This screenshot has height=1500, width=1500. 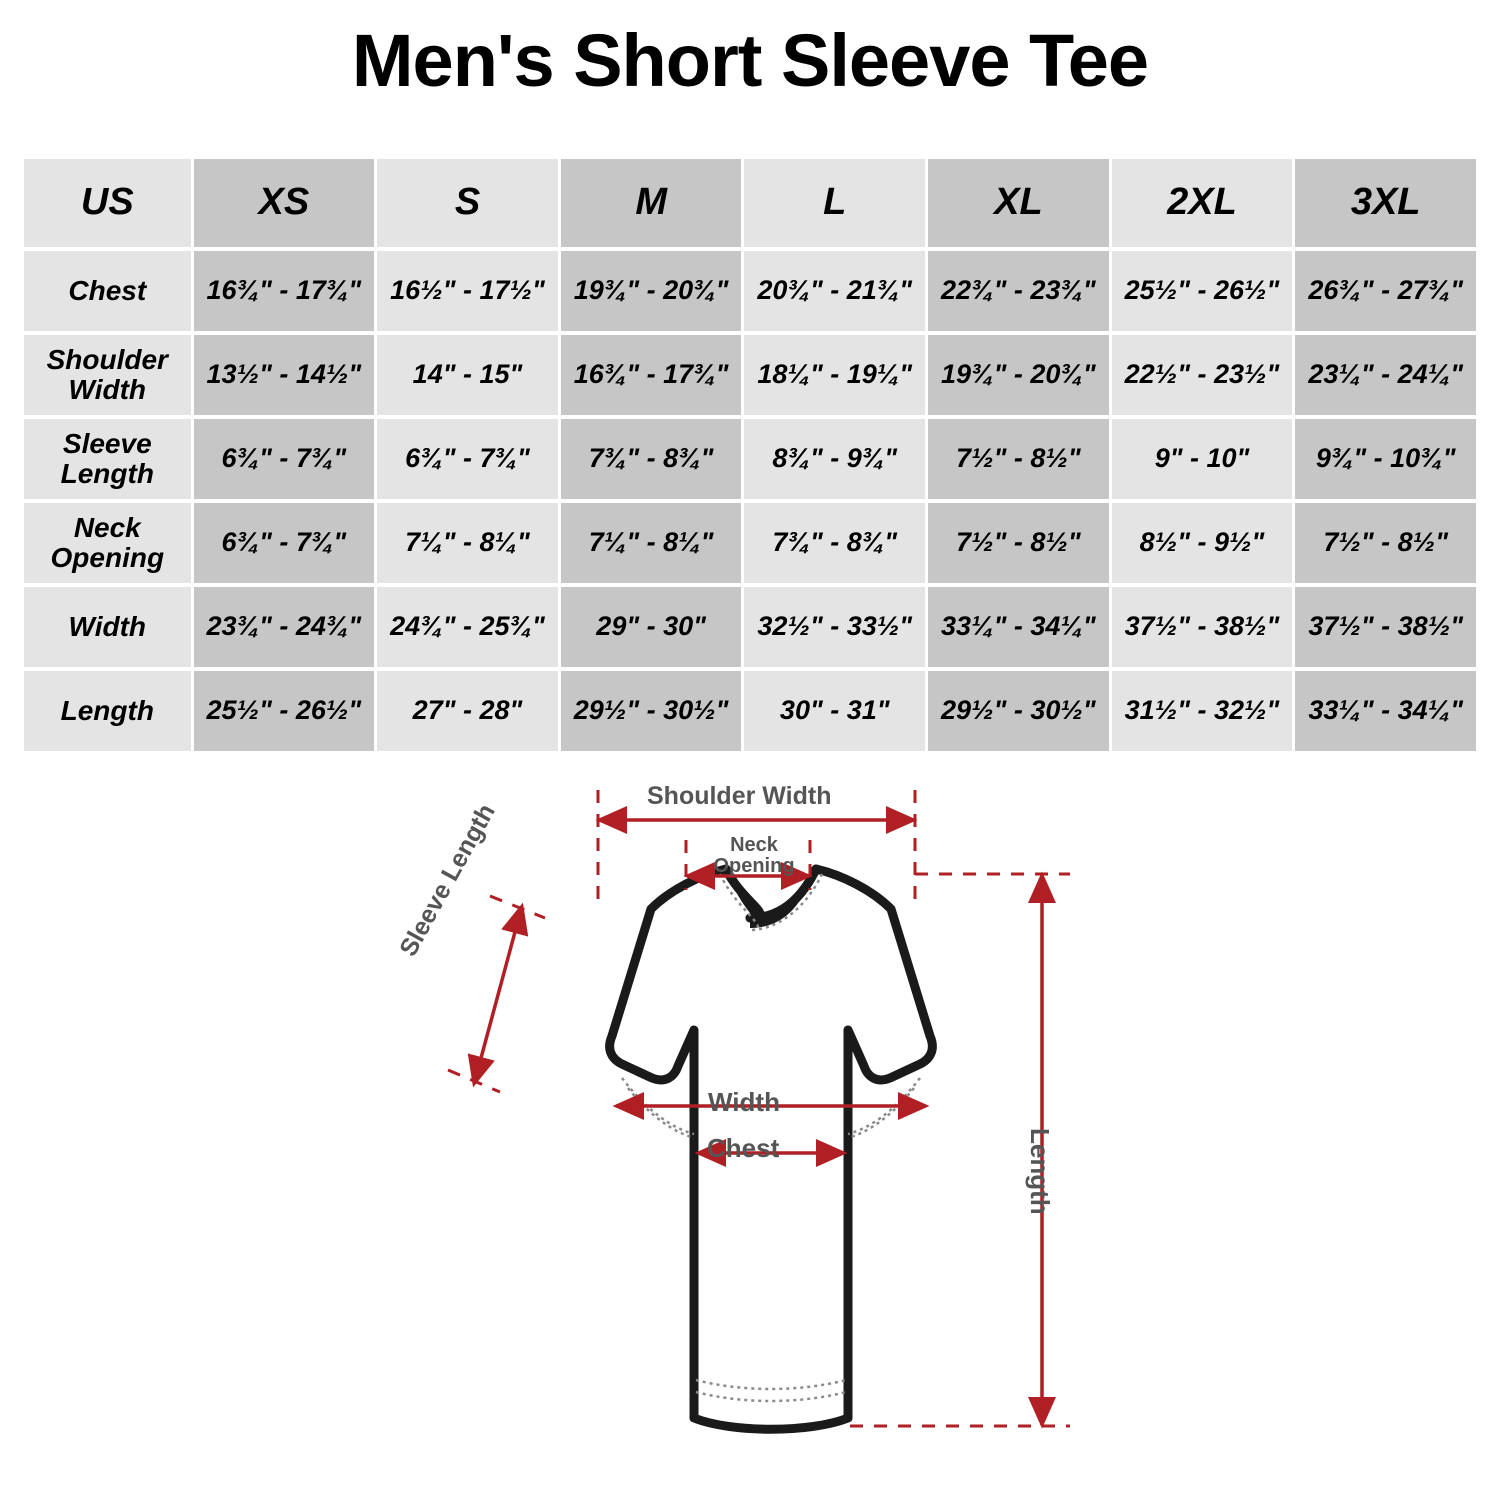 I want to click on chest-label: Chest, so click(x=743, y=1148).